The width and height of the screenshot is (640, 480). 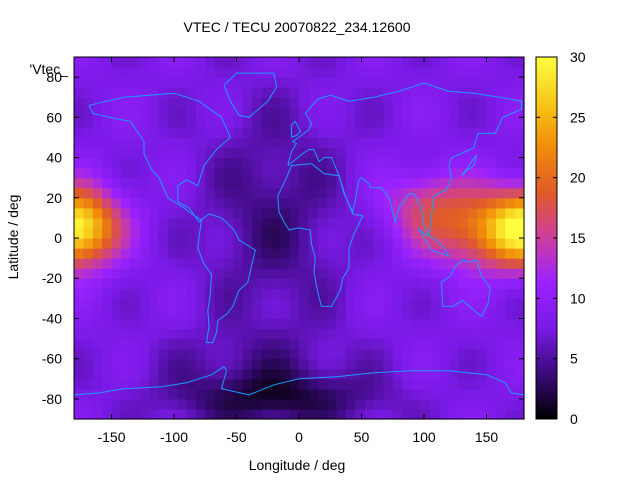 I want to click on y-axis-label: Latitude / deg, so click(x=13, y=237).